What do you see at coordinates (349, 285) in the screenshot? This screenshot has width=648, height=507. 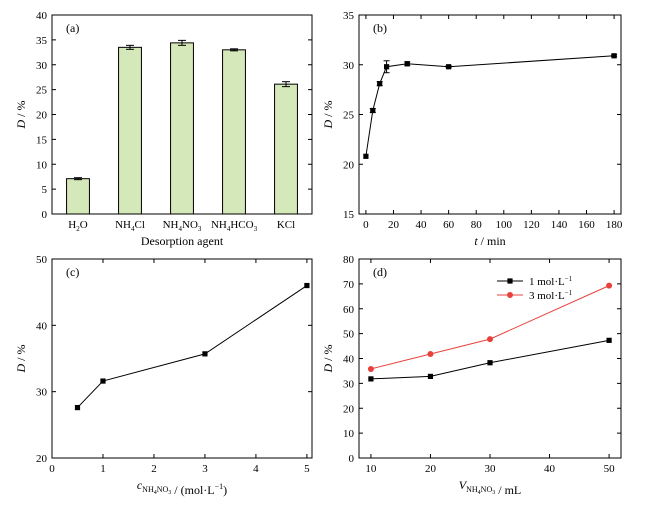 I see `y-tick-label: 70` at bounding box center [349, 285].